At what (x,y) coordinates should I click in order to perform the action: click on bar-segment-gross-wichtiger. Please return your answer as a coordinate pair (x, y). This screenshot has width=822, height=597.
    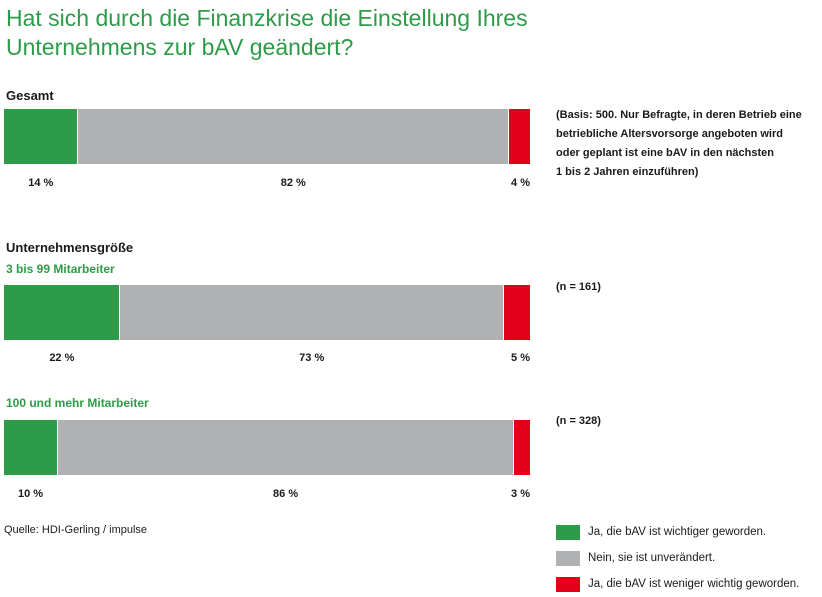
    Looking at the image, I should click on (30, 447).